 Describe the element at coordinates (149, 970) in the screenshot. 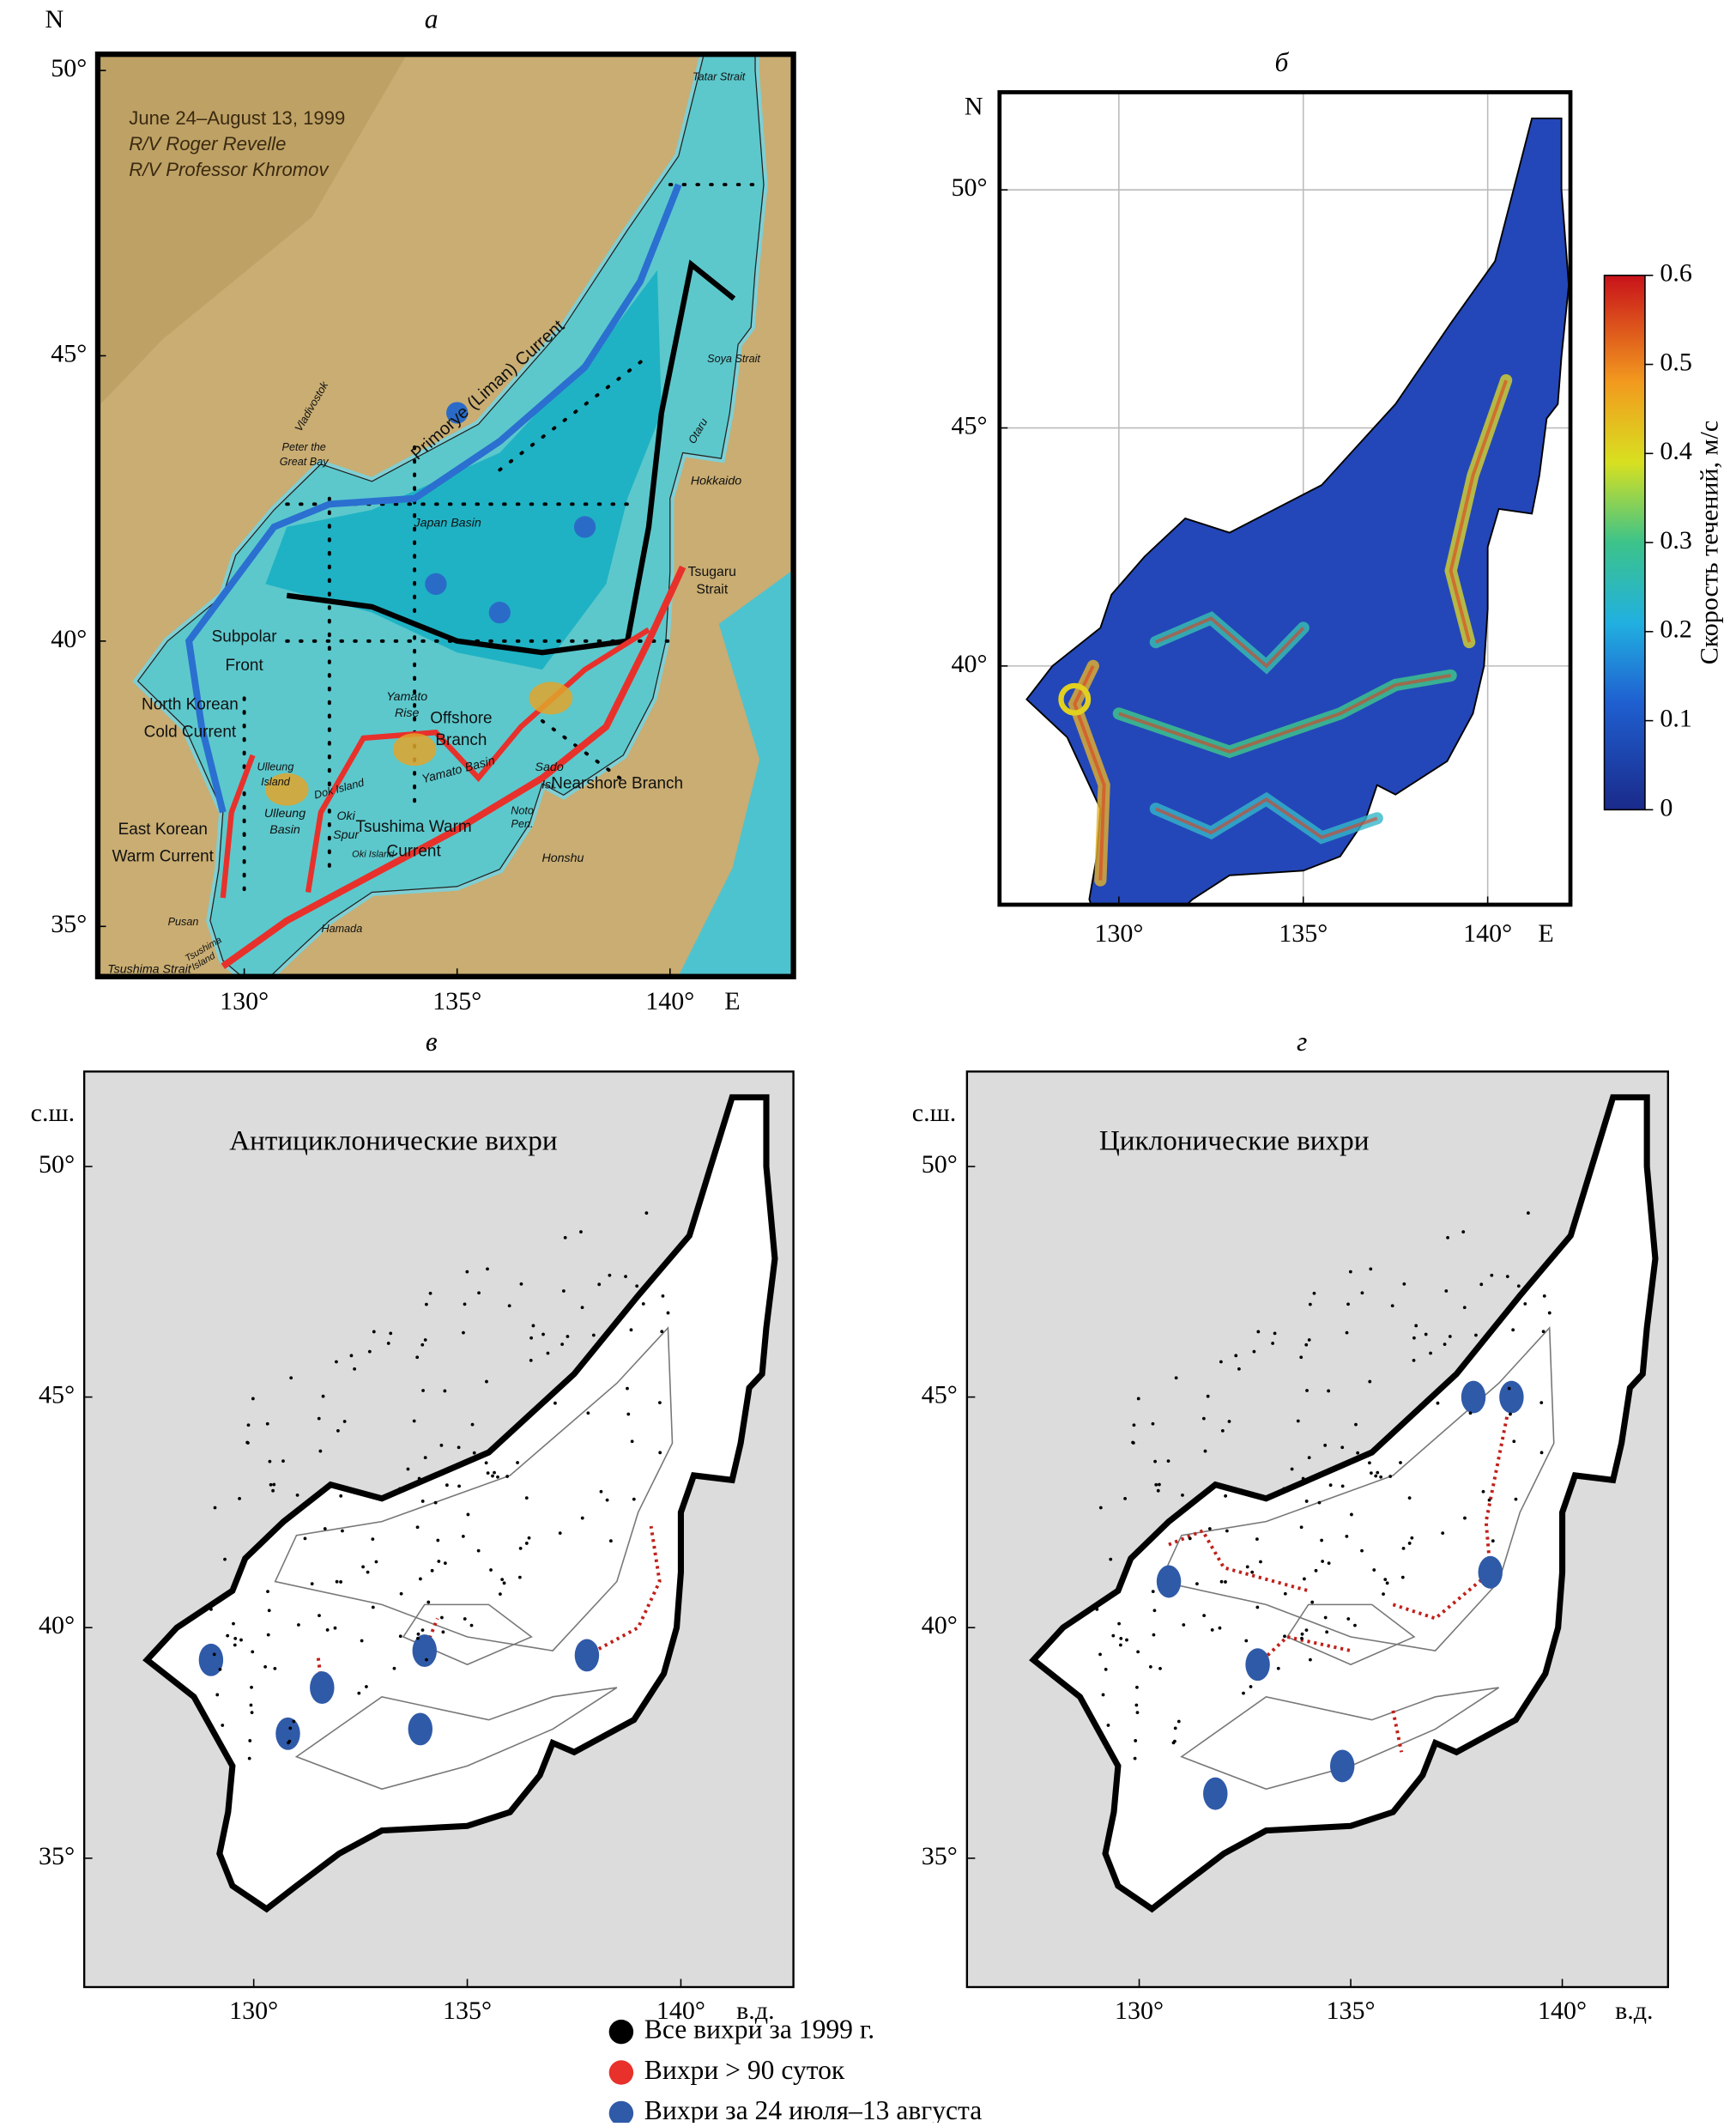

I see `place-label: Tsushima Strait` at that location.